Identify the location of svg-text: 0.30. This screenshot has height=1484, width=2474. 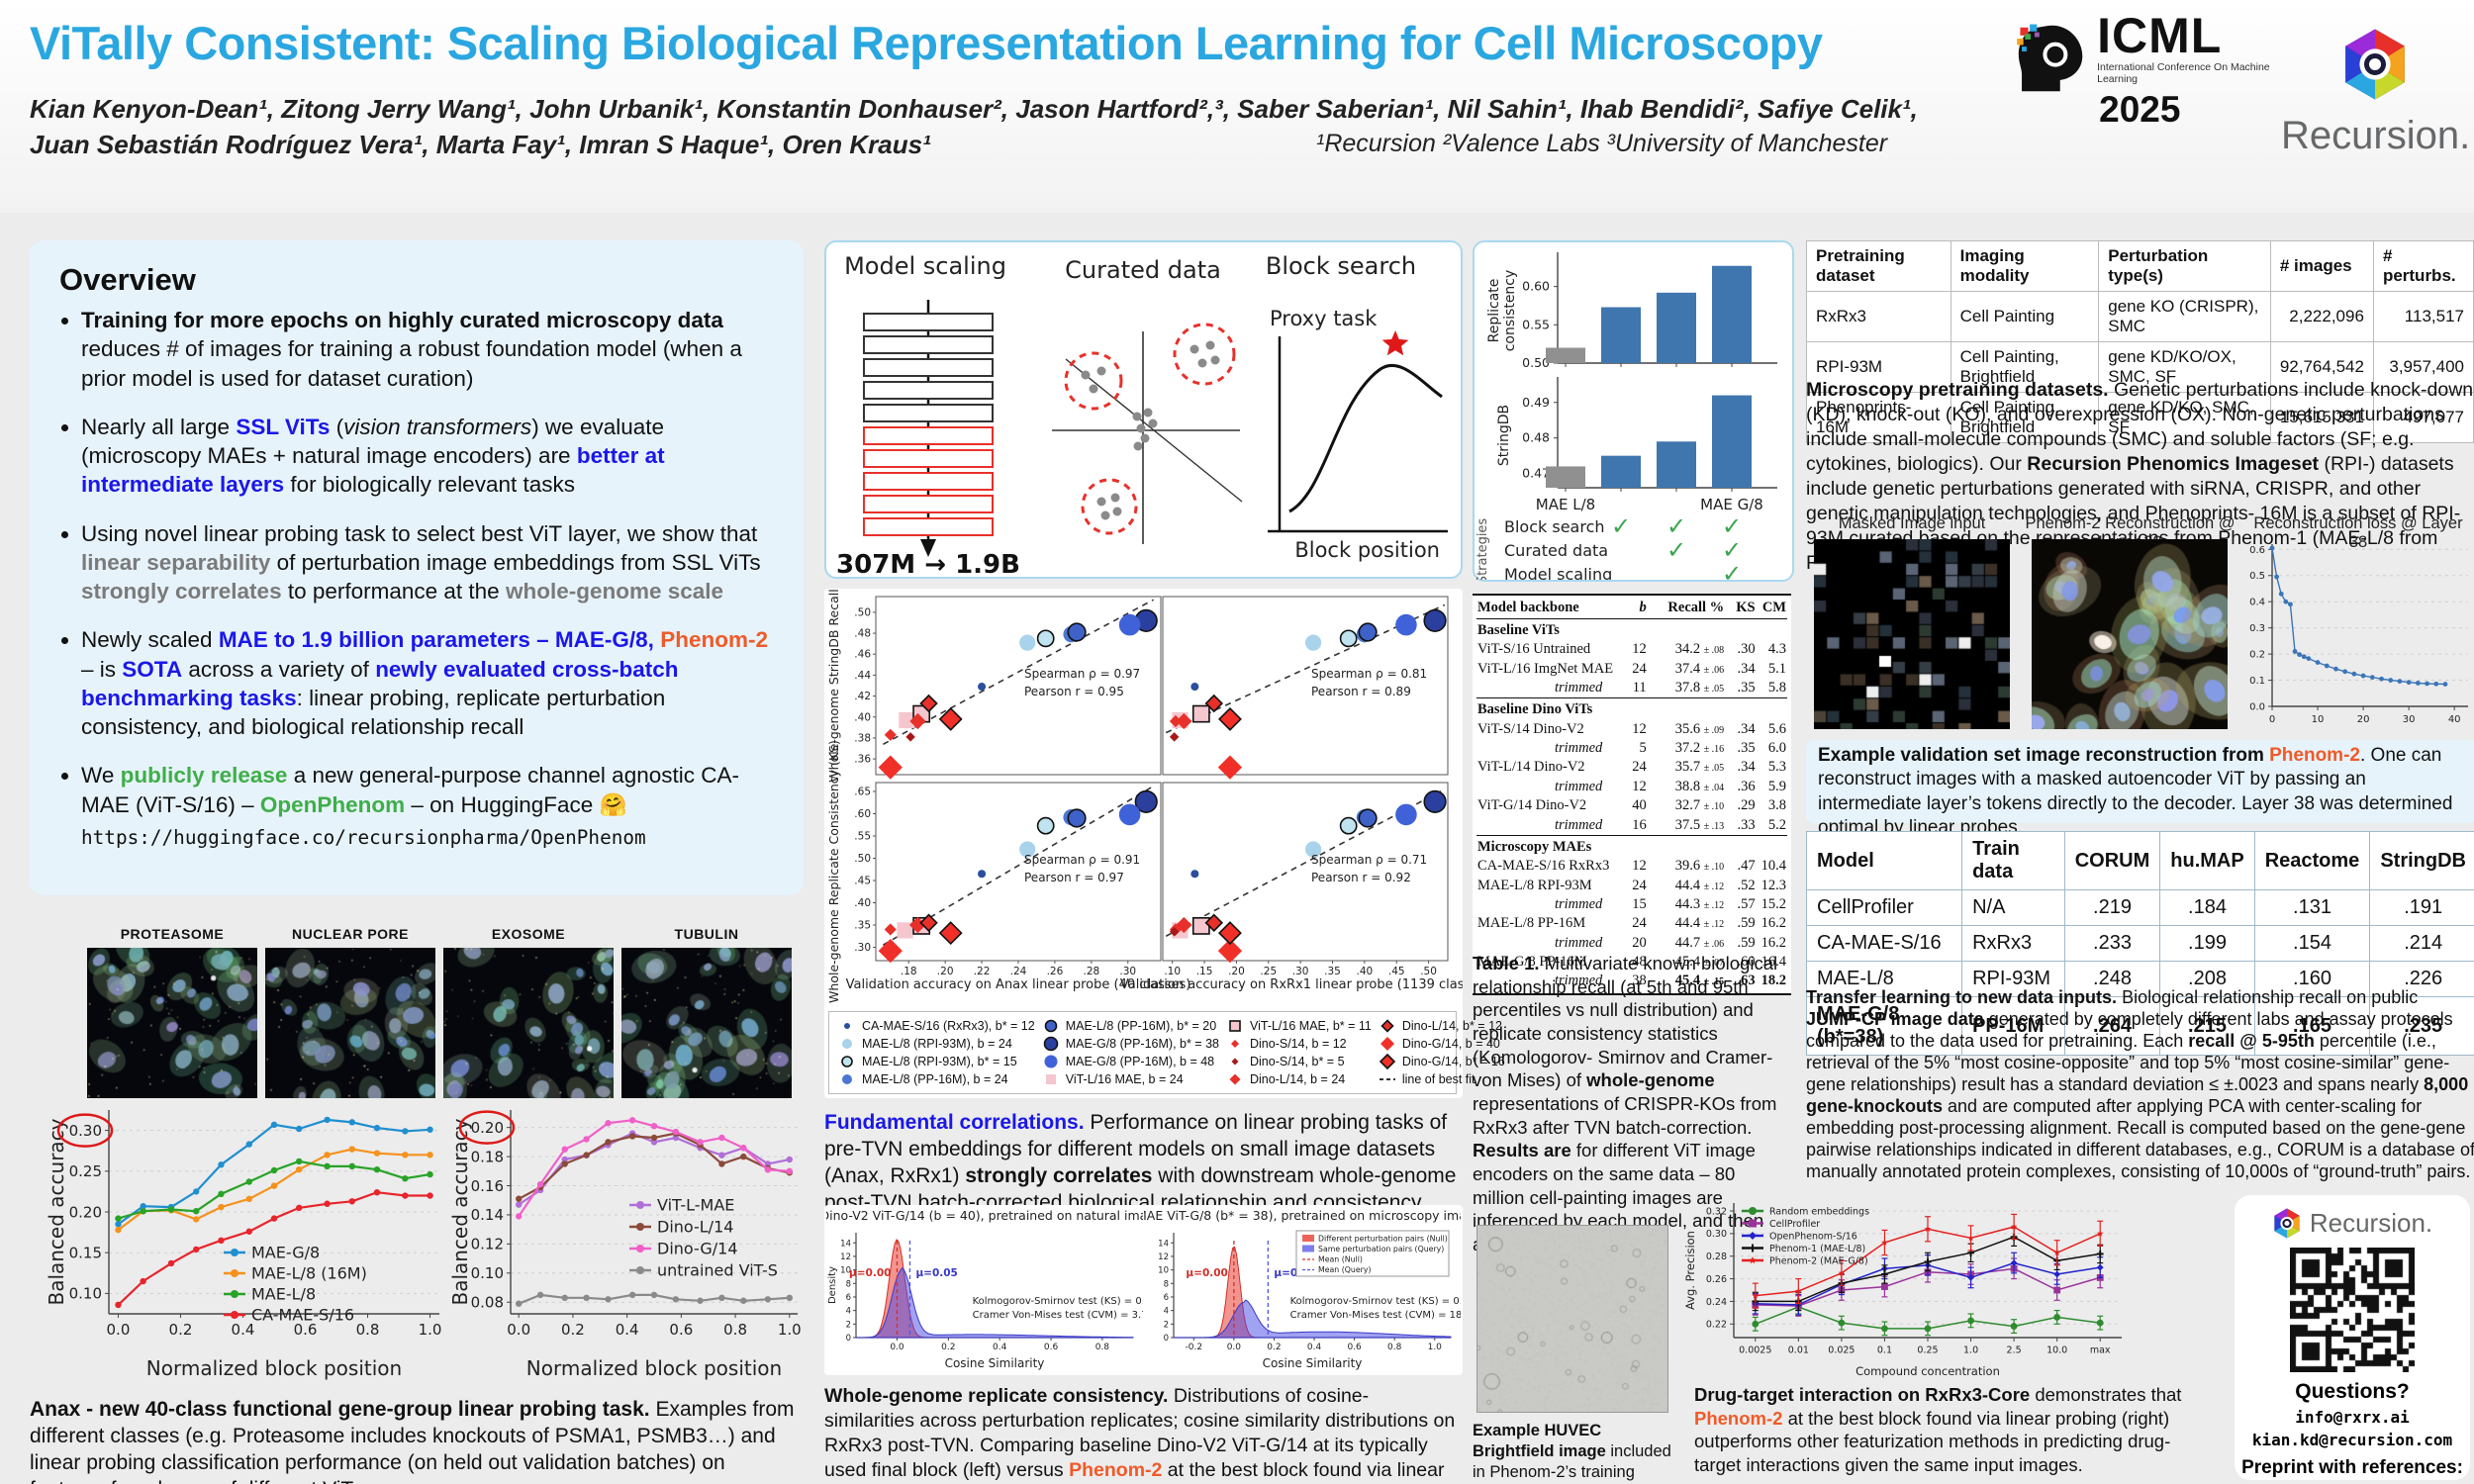
(86, 1131).